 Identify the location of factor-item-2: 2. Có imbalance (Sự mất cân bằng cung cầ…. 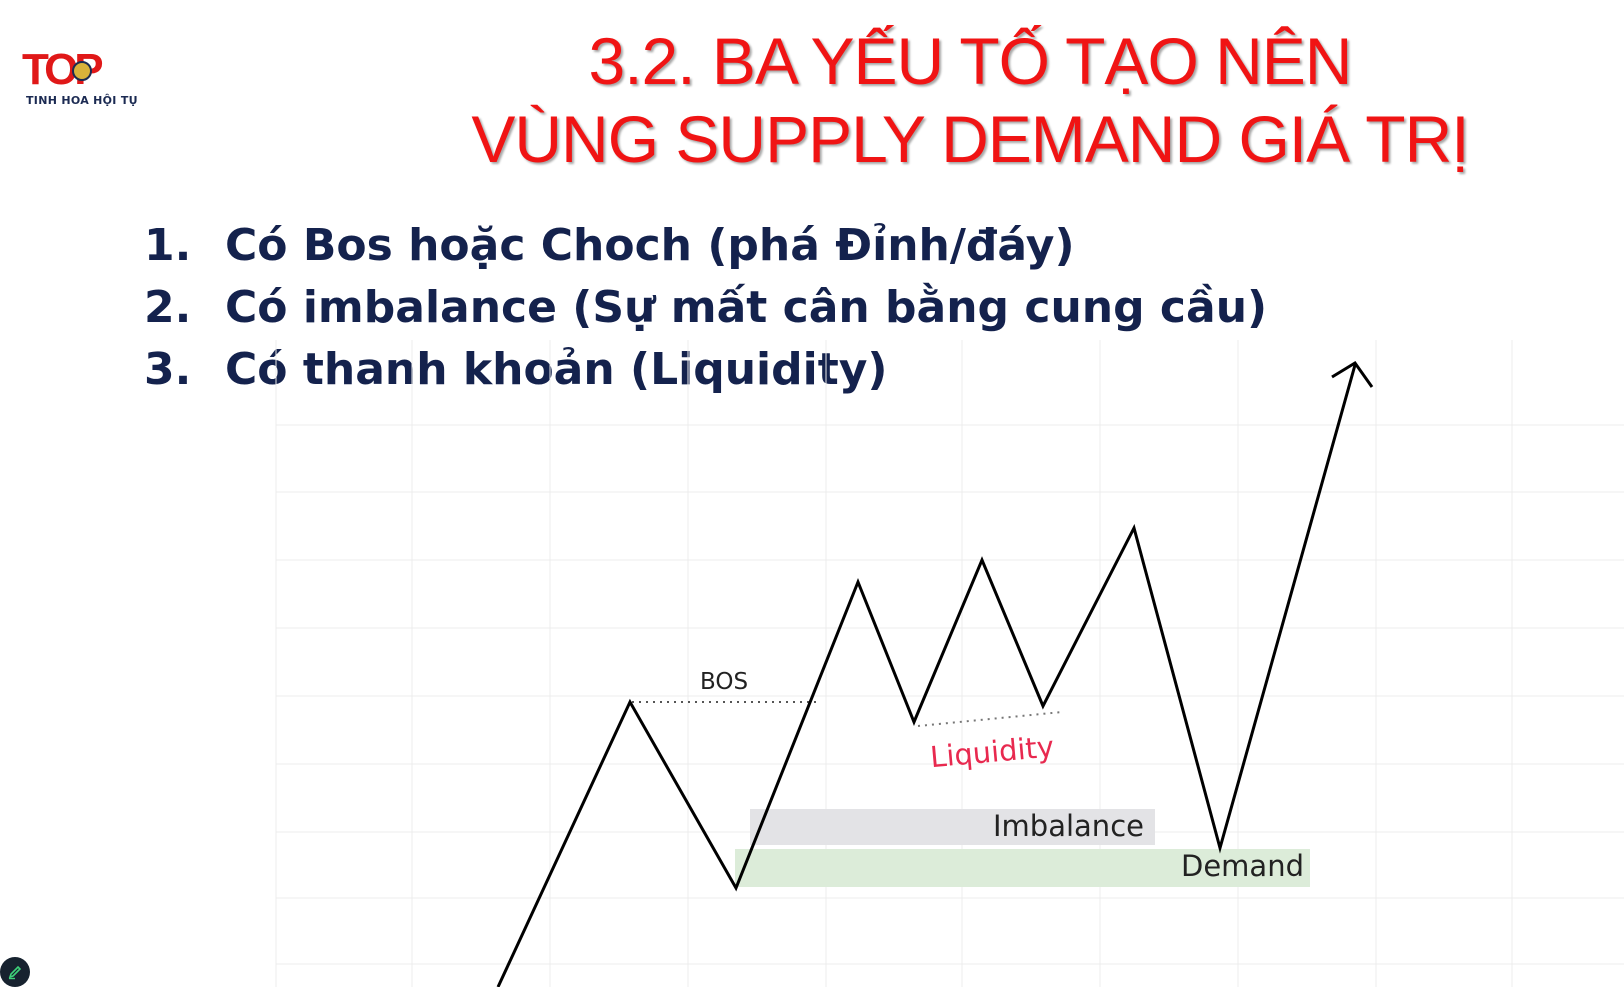
(705, 307).